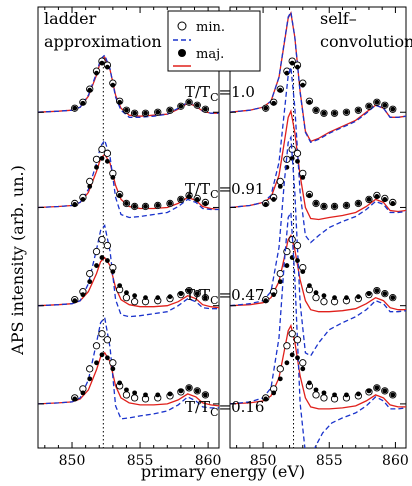  I want to click on legend-box, so click(214, 41).